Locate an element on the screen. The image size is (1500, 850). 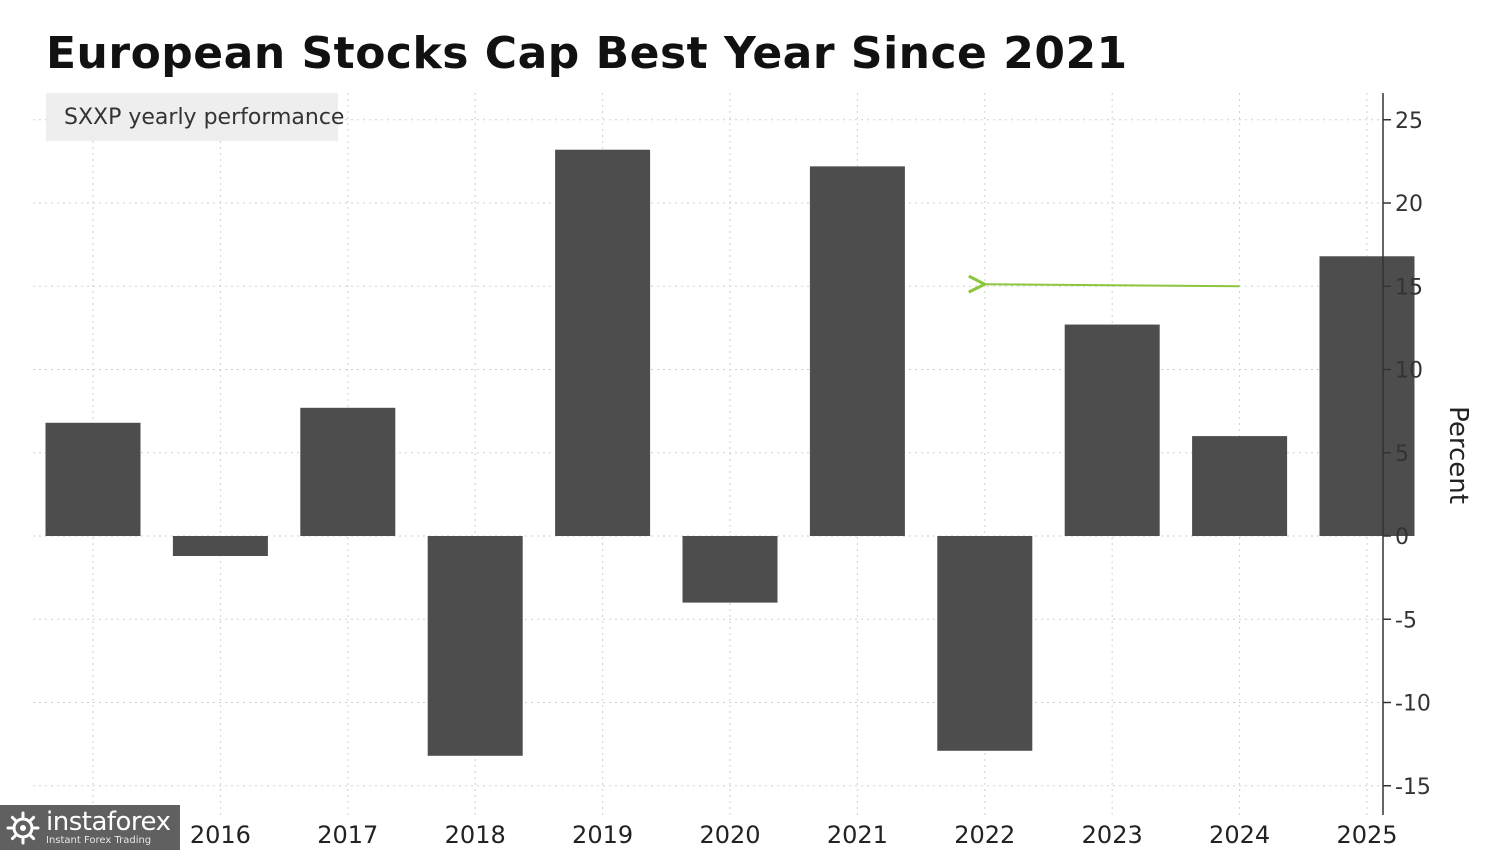
y-tick-label: -15 is located at coordinates (1413, 787).